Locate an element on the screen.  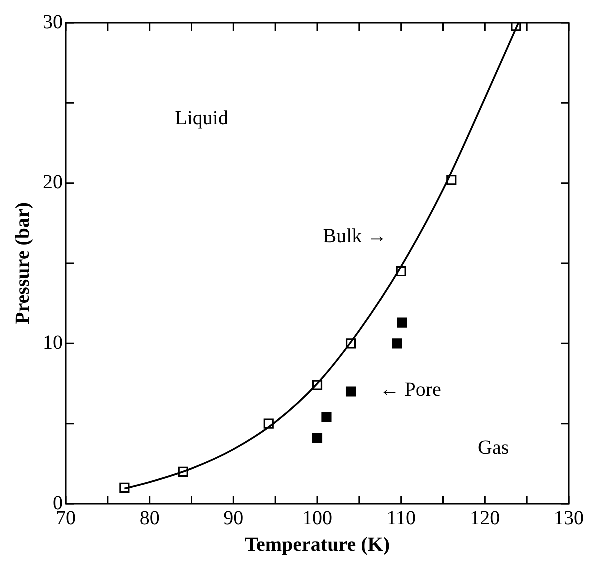
annotation: Bulk → is located at coordinates (355, 236).